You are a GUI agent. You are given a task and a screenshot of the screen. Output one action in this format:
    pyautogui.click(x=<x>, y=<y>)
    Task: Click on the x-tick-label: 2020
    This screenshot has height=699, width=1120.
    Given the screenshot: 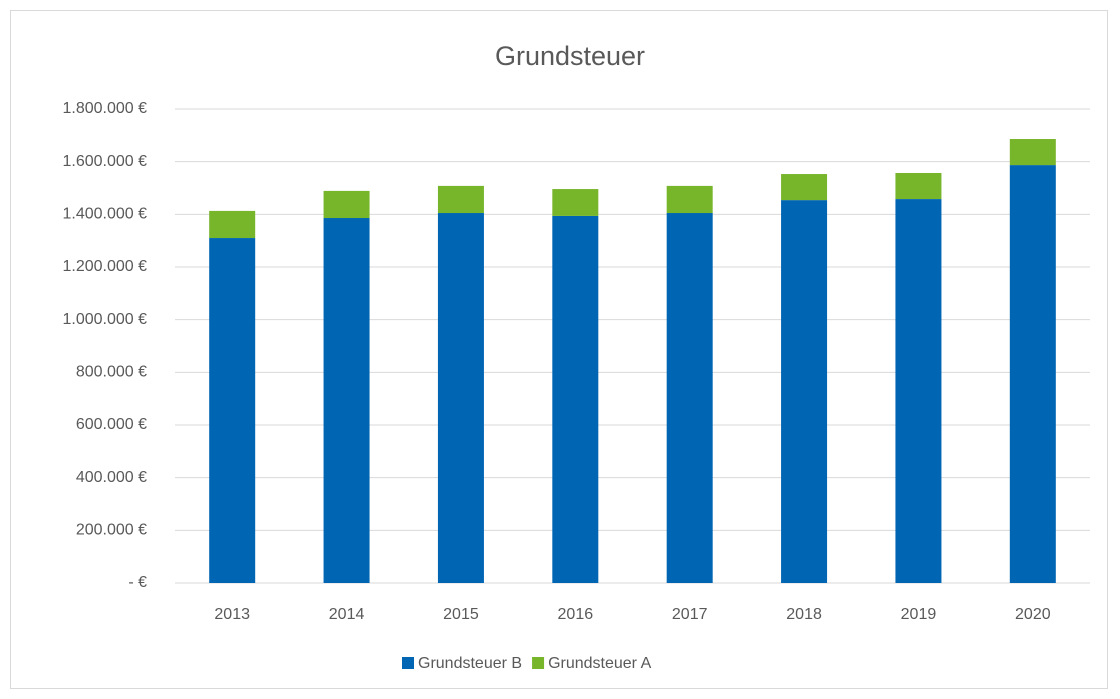 What is the action you would take?
    pyautogui.click(x=1033, y=614)
    